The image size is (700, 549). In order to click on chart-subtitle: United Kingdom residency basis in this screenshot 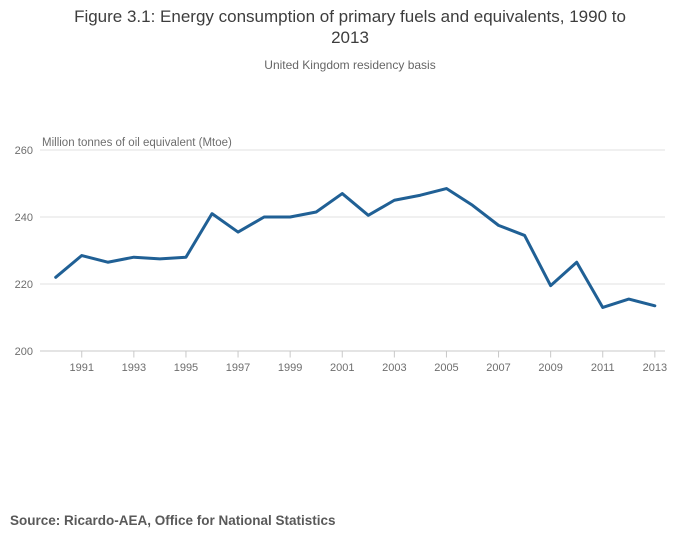, I will do `click(350, 65)`.